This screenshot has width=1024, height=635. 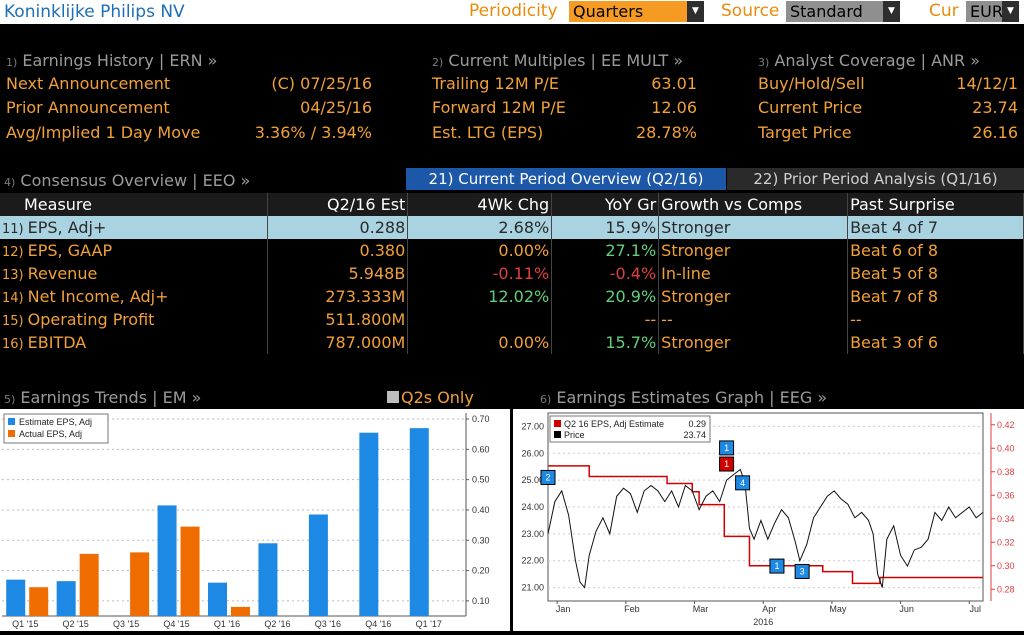 I want to click on chg-cell: 12.02%, so click(x=480, y=296).